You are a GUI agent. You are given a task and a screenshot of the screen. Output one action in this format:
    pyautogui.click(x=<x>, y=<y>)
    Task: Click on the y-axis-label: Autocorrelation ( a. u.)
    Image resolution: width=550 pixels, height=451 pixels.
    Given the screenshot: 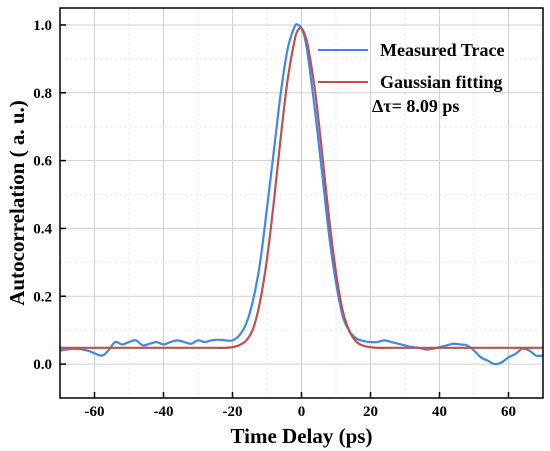 What is the action you would take?
    pyautogui.click(x=17, y=203)
    